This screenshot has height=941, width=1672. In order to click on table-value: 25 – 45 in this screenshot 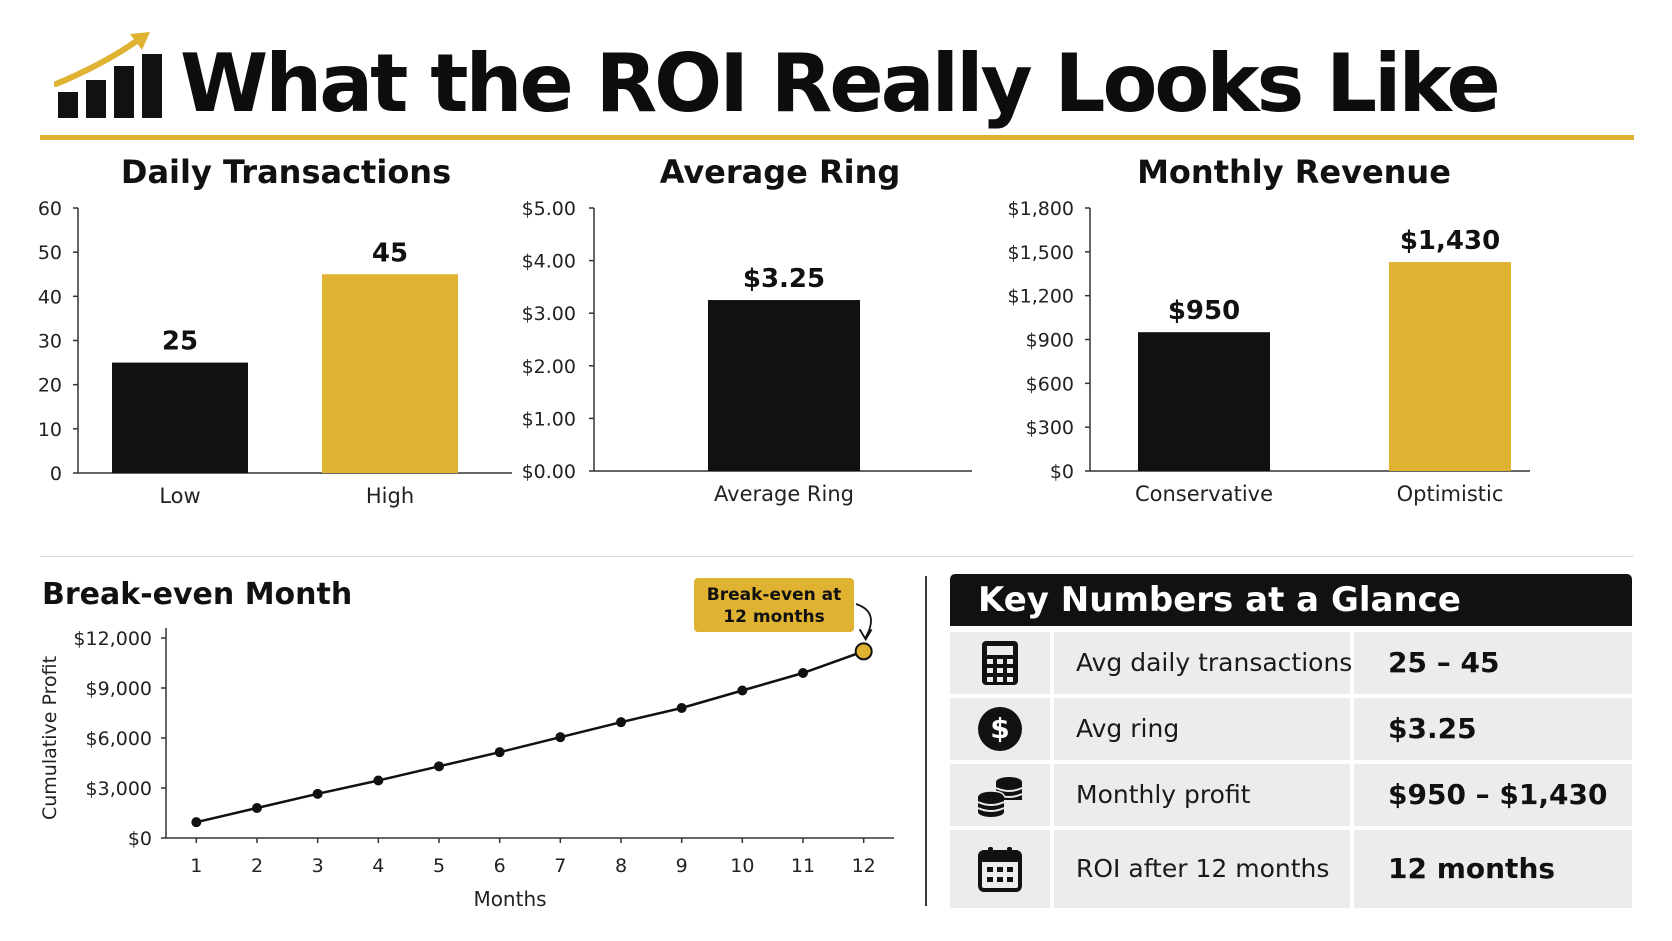, I will do `click(1493, 663)`.